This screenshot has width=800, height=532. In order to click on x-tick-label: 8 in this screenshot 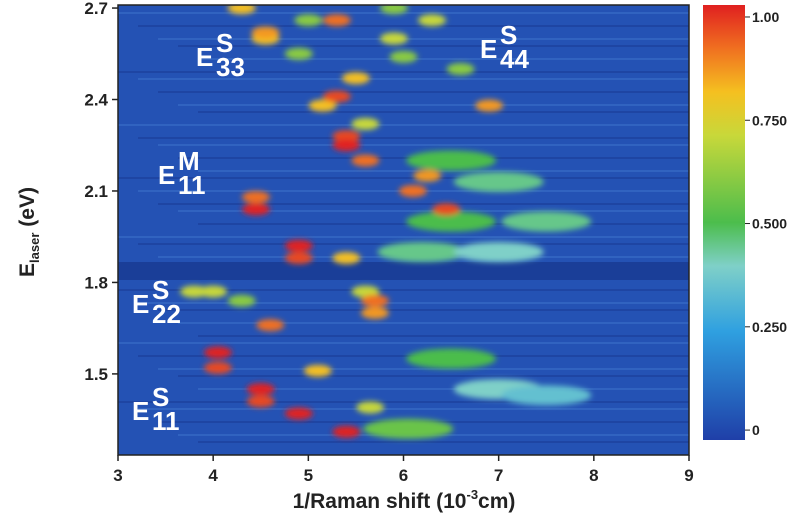, I will do `click(593, 475)`.